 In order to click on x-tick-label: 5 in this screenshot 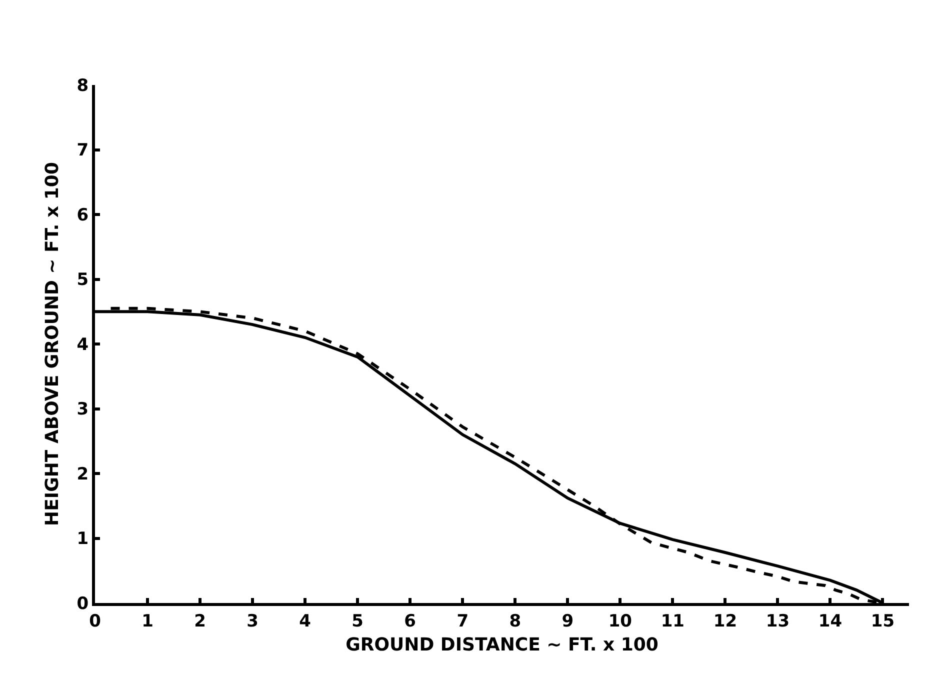, I will do `click(358, 621)`.